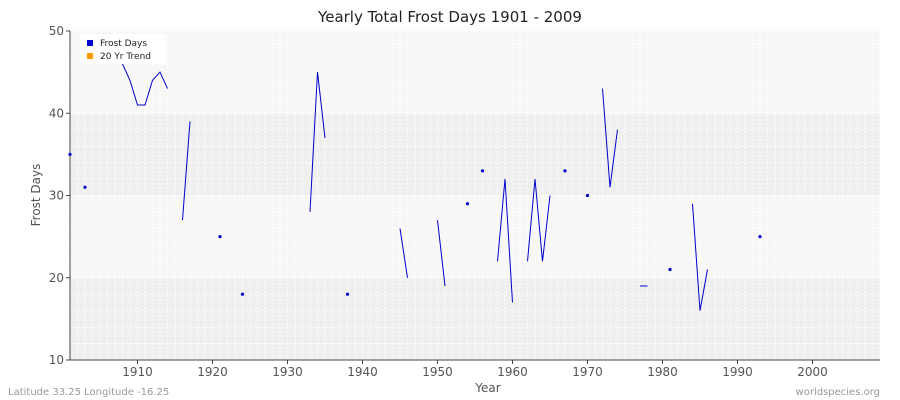  Describe the element at coordinates (587, 372) in the screenshot. I see `x-tick-label: 1970` at that location.